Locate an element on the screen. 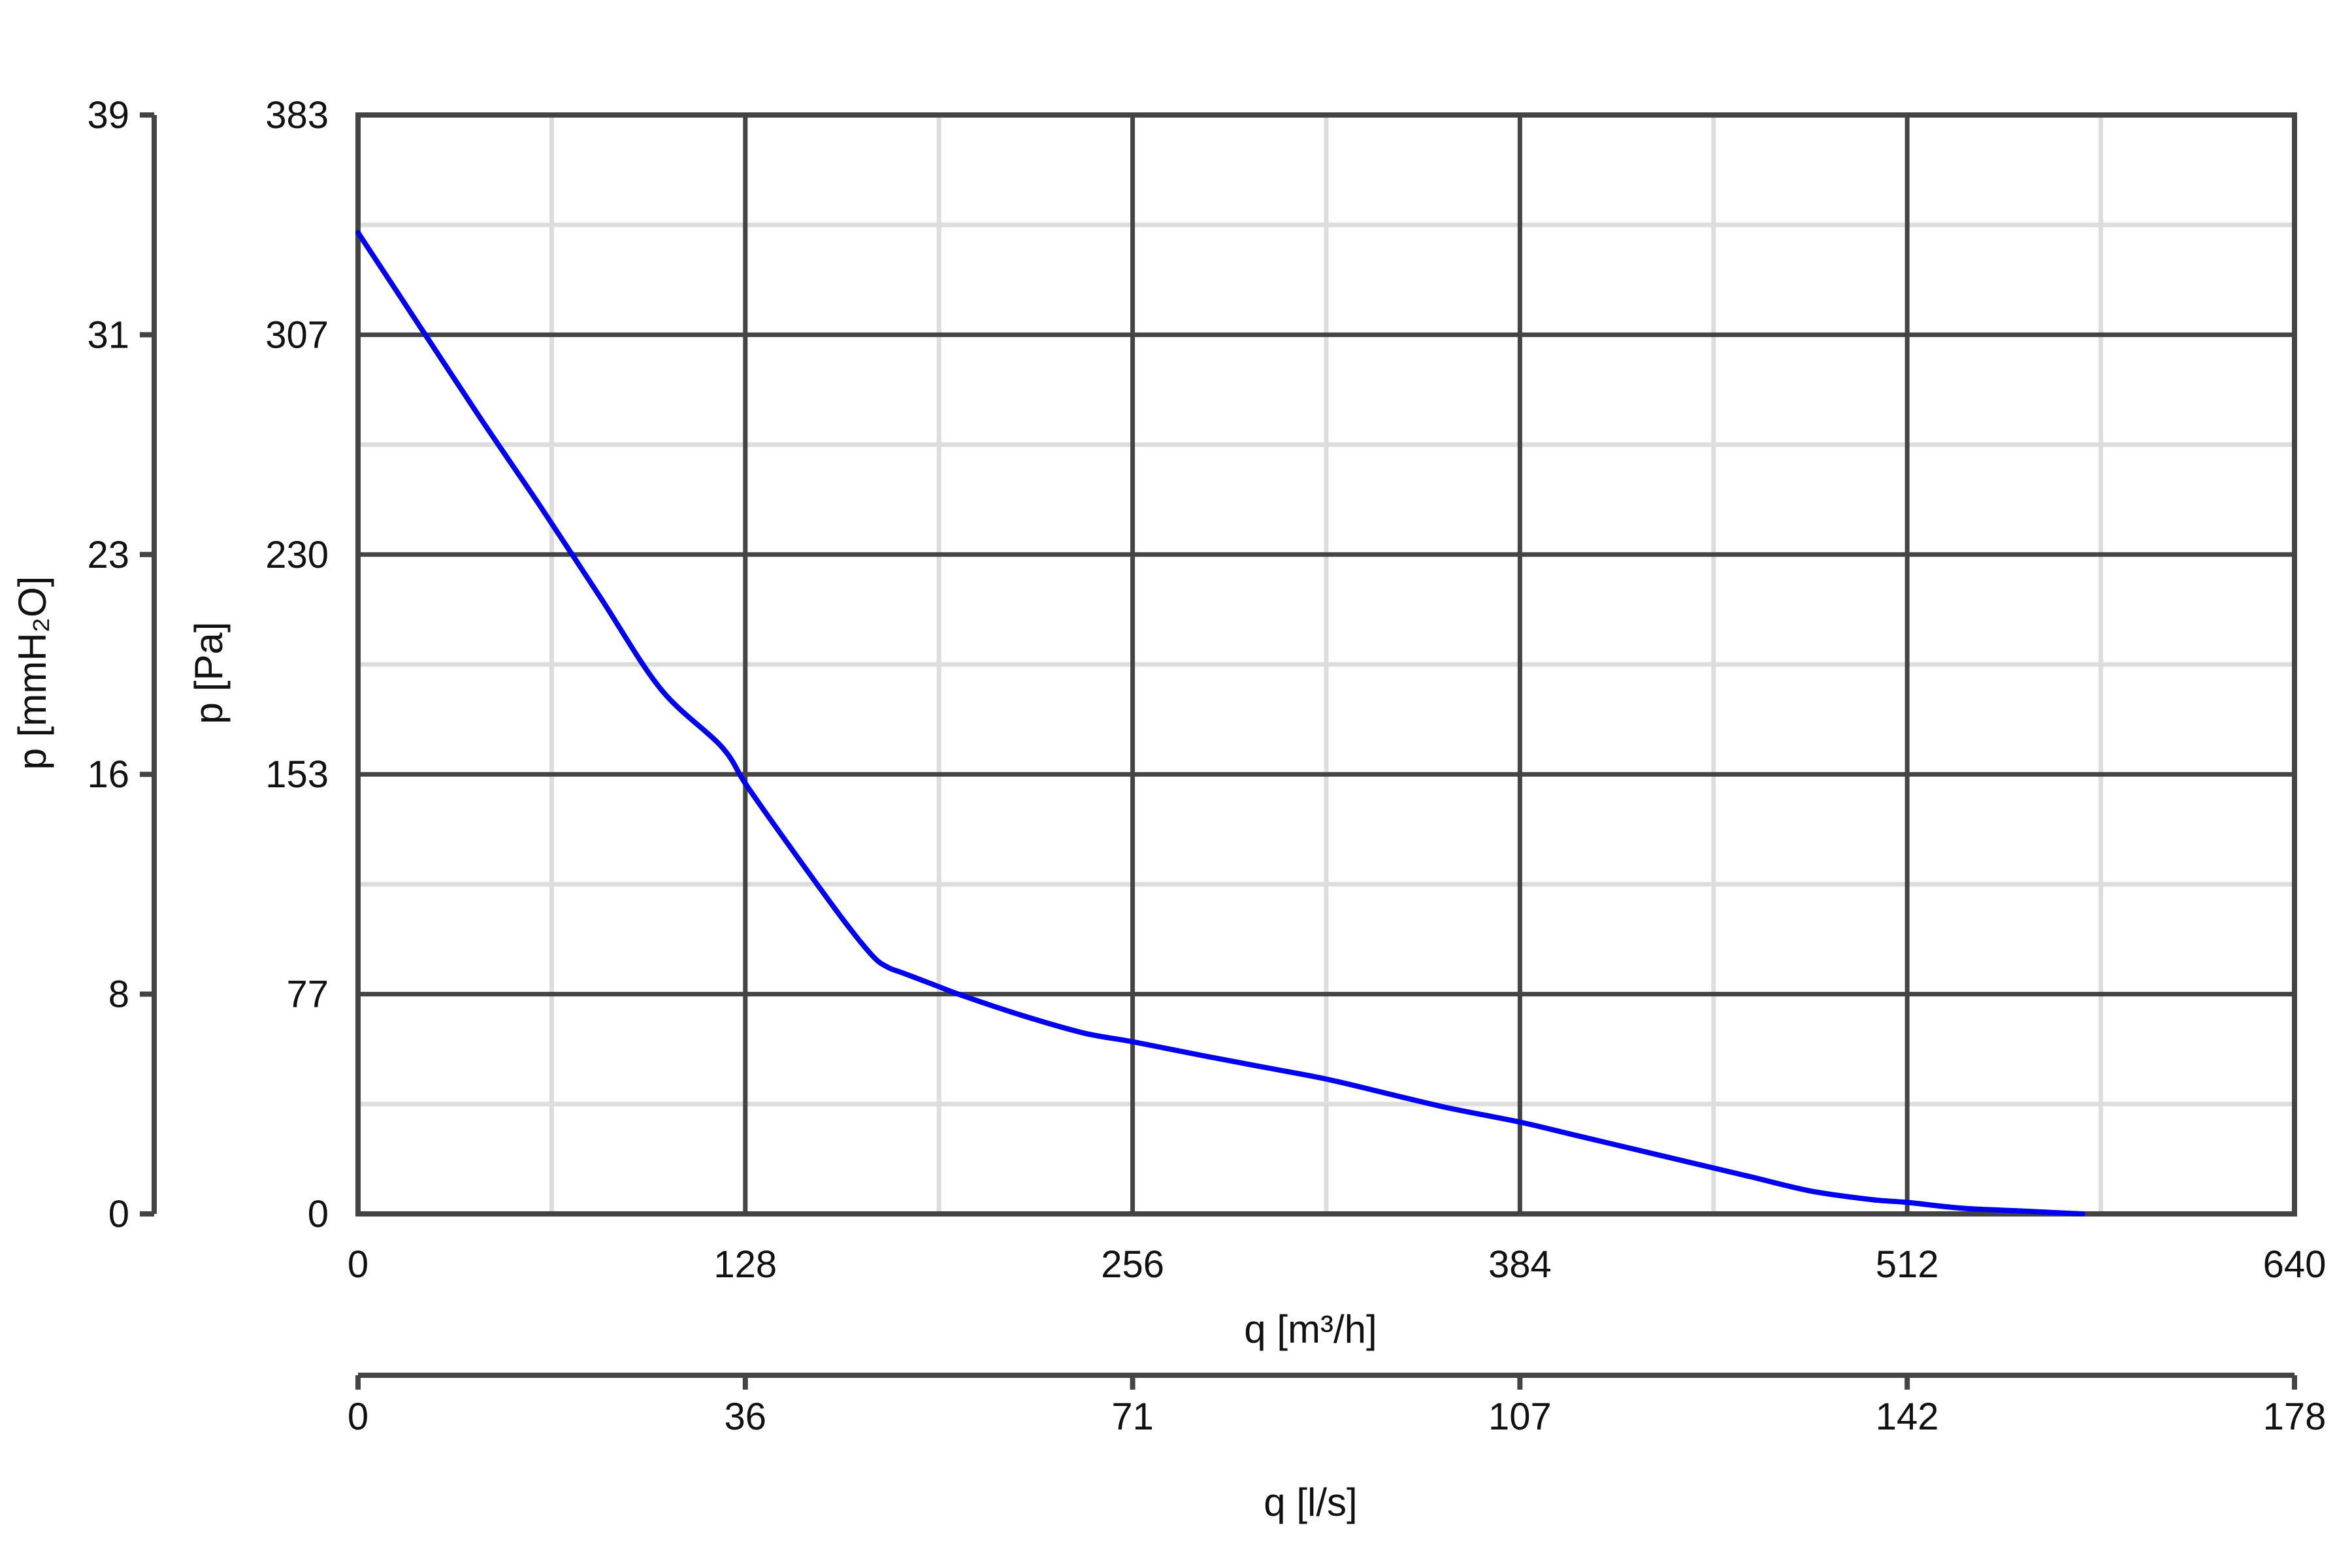  secondary-x-tick-label: 0 is located at coordinates (358, 1417).